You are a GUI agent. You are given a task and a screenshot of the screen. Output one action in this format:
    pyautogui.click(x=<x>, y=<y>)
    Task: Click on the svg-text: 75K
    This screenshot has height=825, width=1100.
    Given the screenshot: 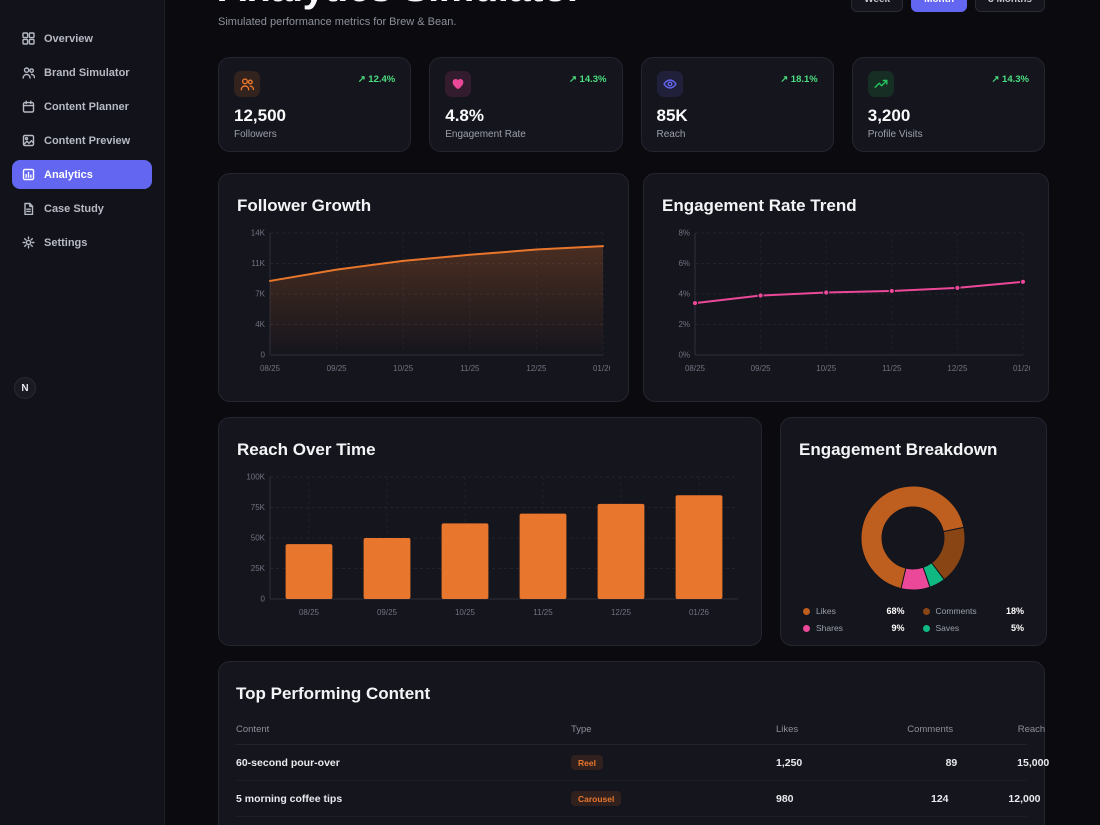 What is the action you would take?
    pyautogui.click(x=258, y=507)
    